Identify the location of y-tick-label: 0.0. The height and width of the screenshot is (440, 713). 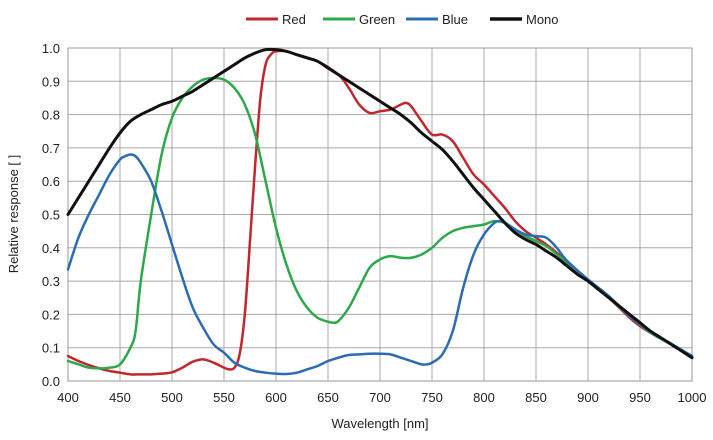
(51, 381).